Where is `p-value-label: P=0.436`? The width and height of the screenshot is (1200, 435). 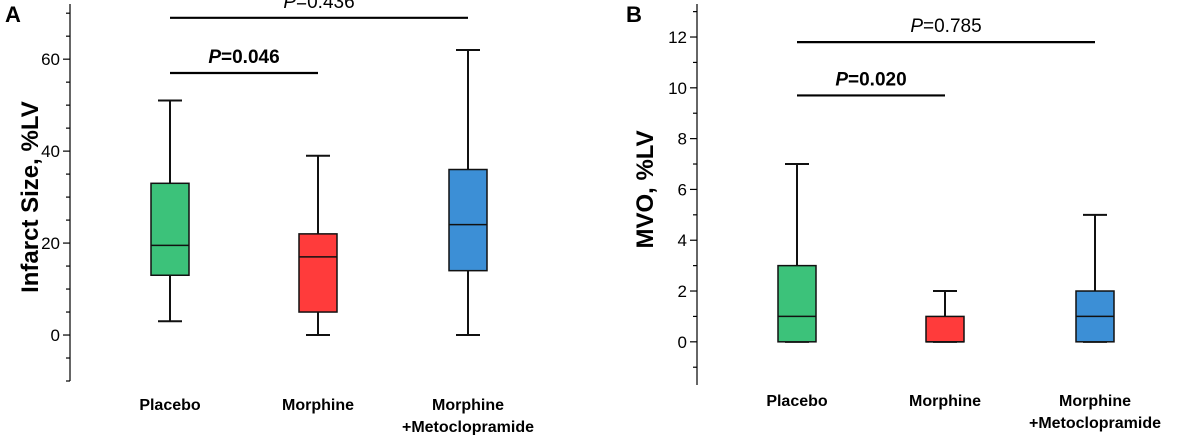
p-value-label: P=0.436 is located at coordinates (318, 6).